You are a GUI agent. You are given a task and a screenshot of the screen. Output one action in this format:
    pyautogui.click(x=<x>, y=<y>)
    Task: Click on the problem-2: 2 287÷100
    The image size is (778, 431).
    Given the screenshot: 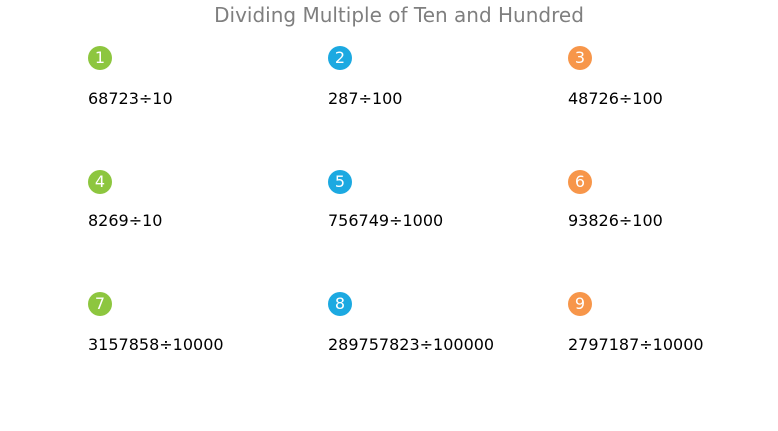 What is the action you would take?
    pyautogui.click(x=443, y=77)
    